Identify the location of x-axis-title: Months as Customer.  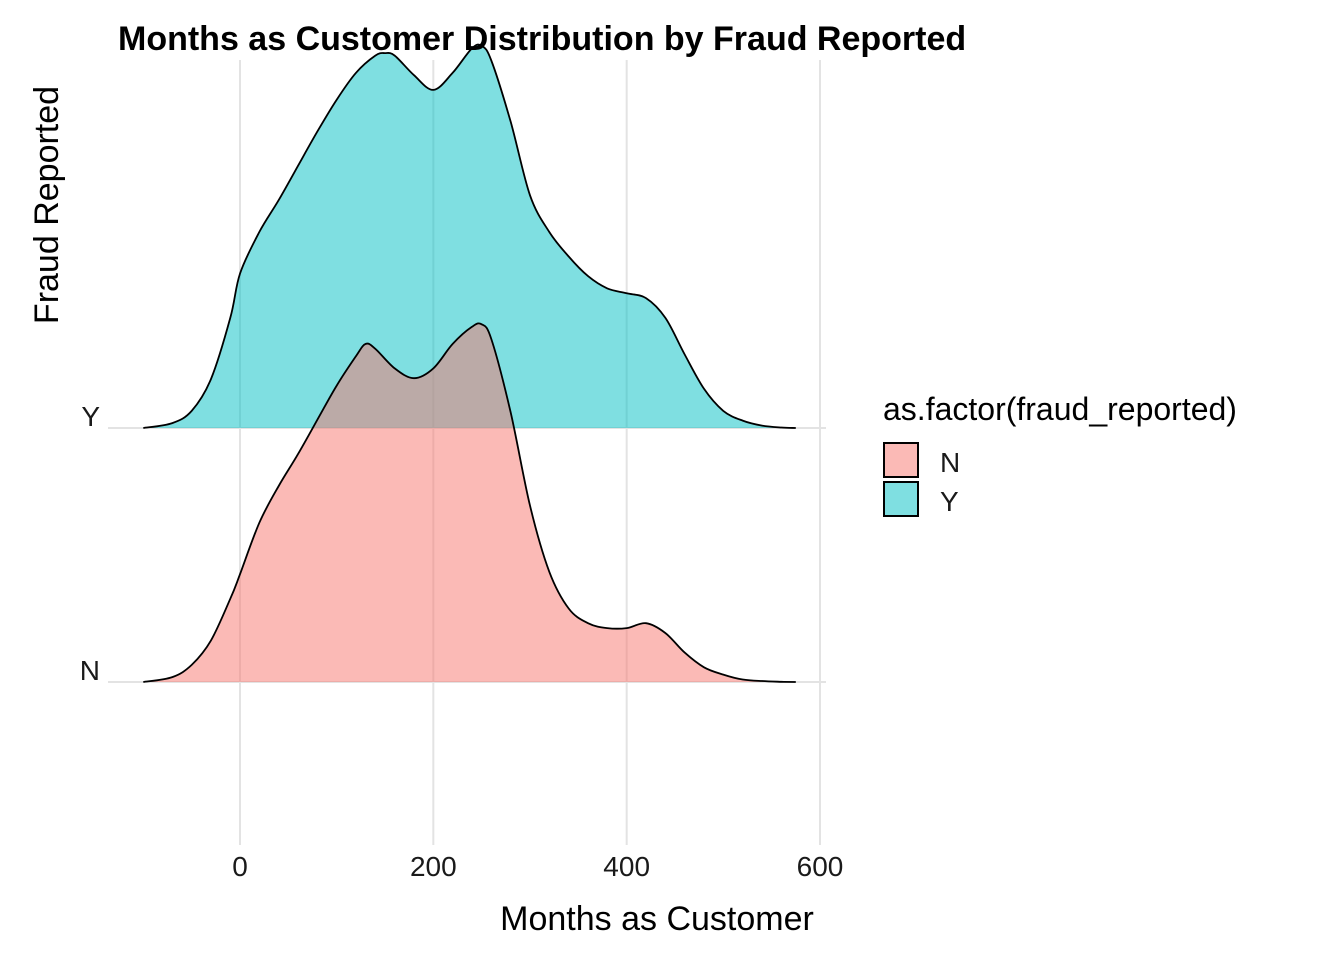
(657, 919).